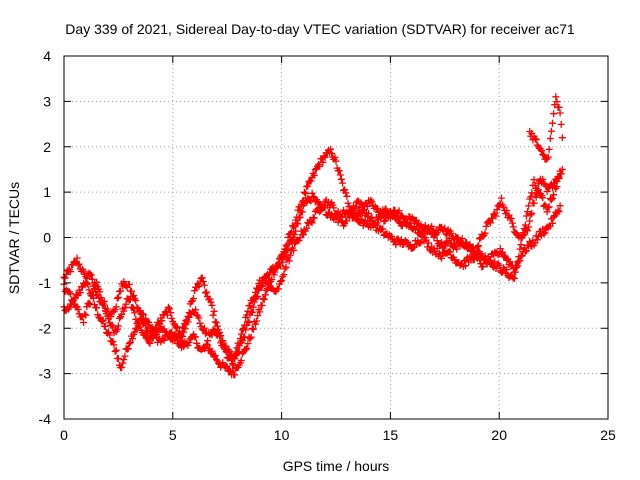  Describe the element at coordinates (45, 328) in the screenshot. I see `y-tick-label: -2` at that location.